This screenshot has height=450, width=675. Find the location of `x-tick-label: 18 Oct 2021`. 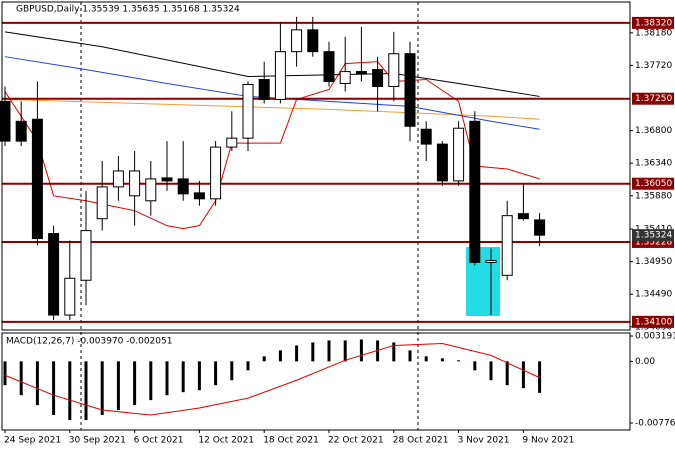

x-tick-label: 18 Oct 2021 is located at coordinates (291, 441).